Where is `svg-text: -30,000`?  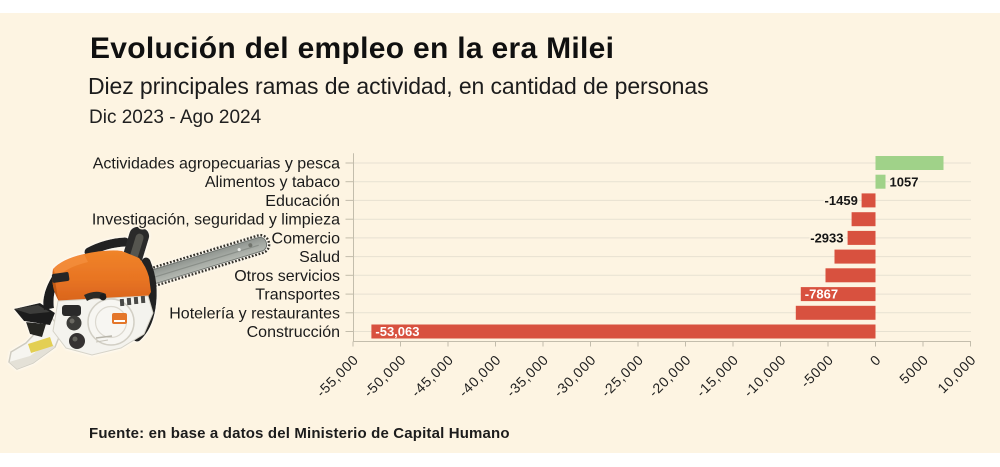 svg-text: -30,000 is located at coordinates (574, 375).